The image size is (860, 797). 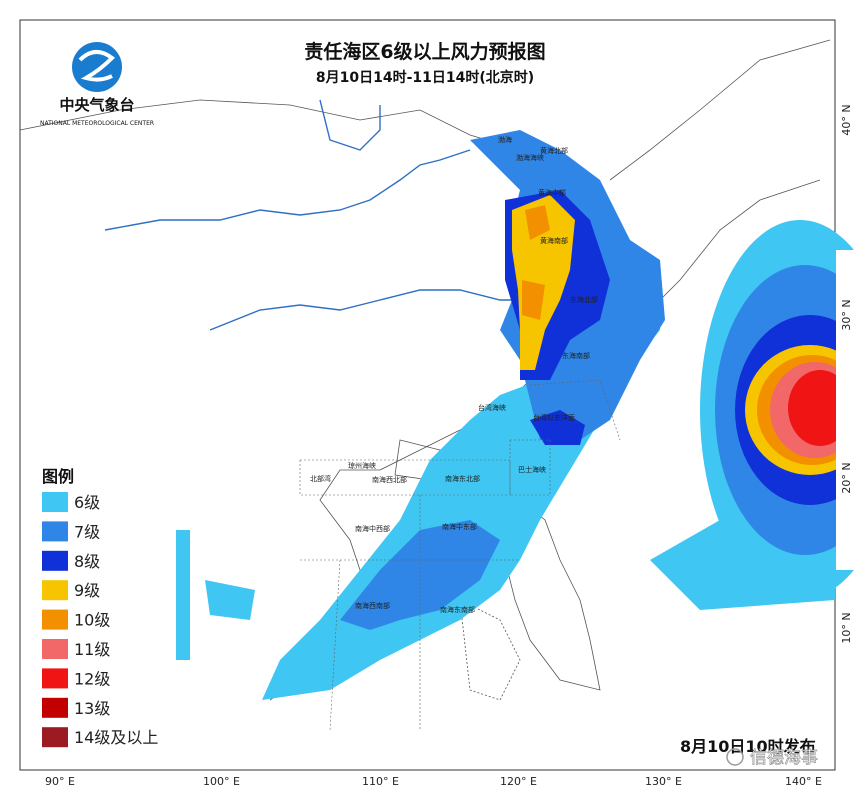 What do you see at coordinates (846, 373) in the screenshot?
I see `latitude-labels: 40° N 30° N 20° N 10° N` at bounding box center [846, 373].